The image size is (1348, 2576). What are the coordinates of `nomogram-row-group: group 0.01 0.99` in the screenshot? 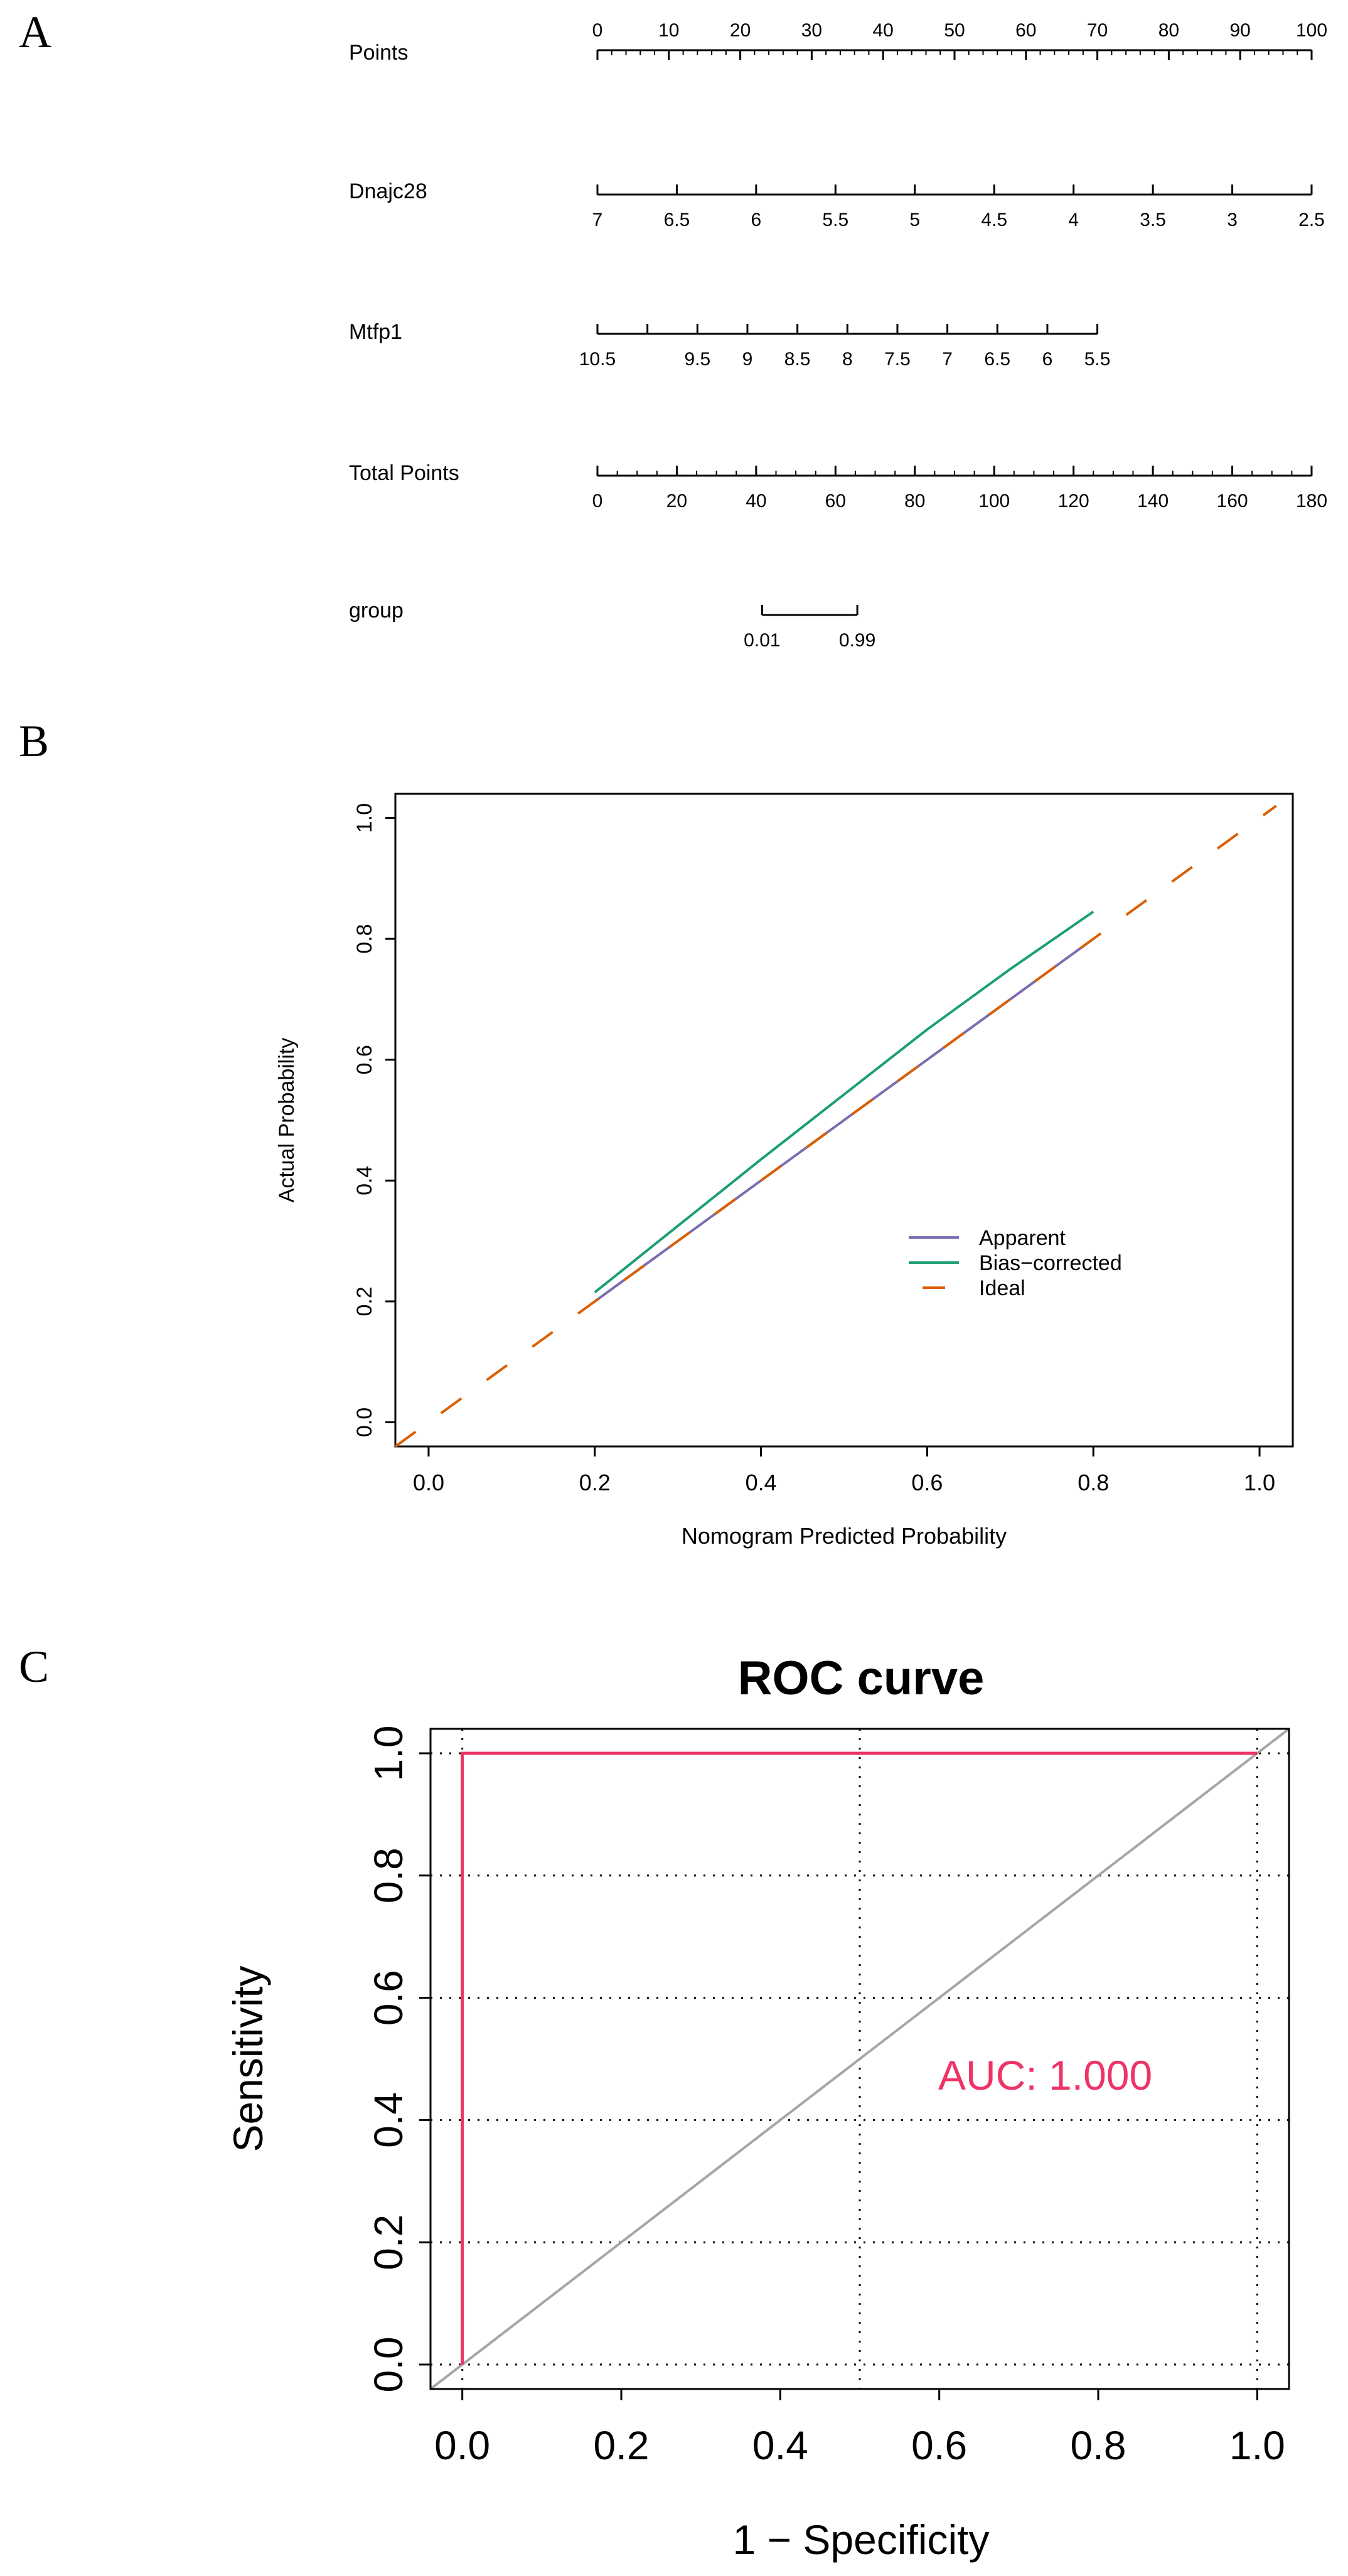 It's located at (612, 625).